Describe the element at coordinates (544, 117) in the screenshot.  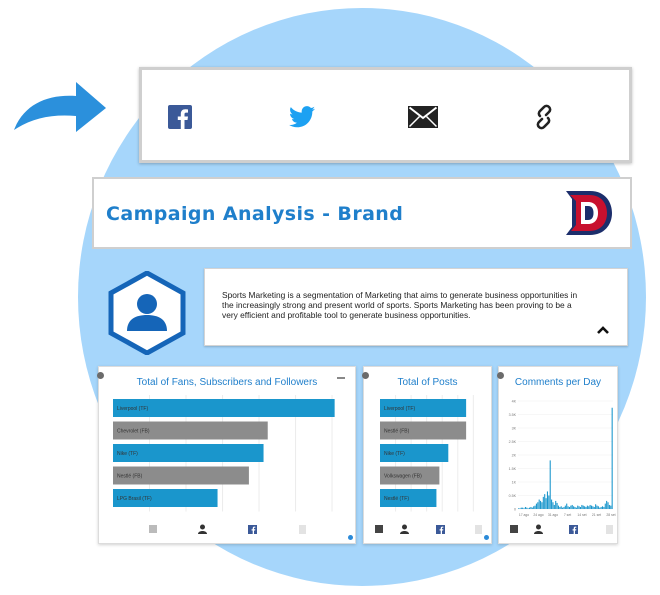
I see `link-icon` at that location.